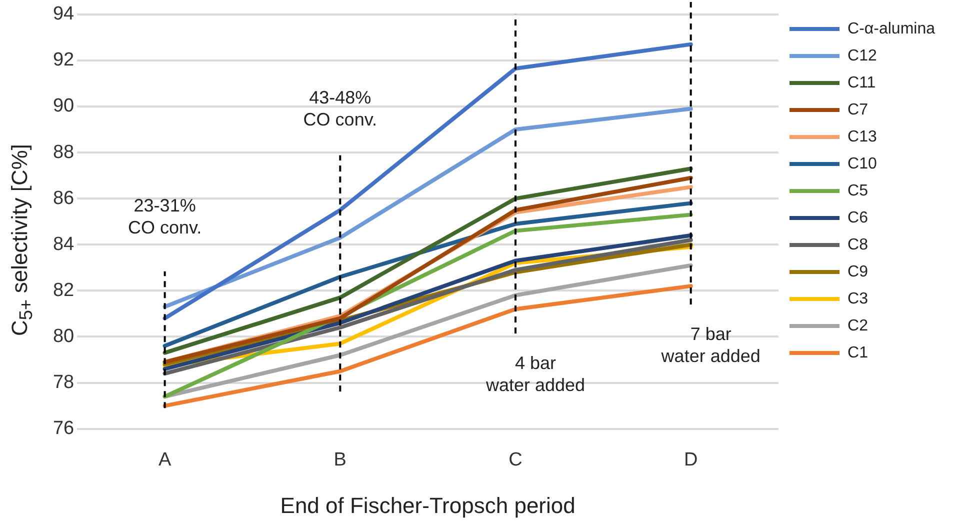 The width and height of the screenshot is (955, 524). Describe the element at coordinates (63, 382) in the screenshot. I see `y-tick-label: 78` at that location.